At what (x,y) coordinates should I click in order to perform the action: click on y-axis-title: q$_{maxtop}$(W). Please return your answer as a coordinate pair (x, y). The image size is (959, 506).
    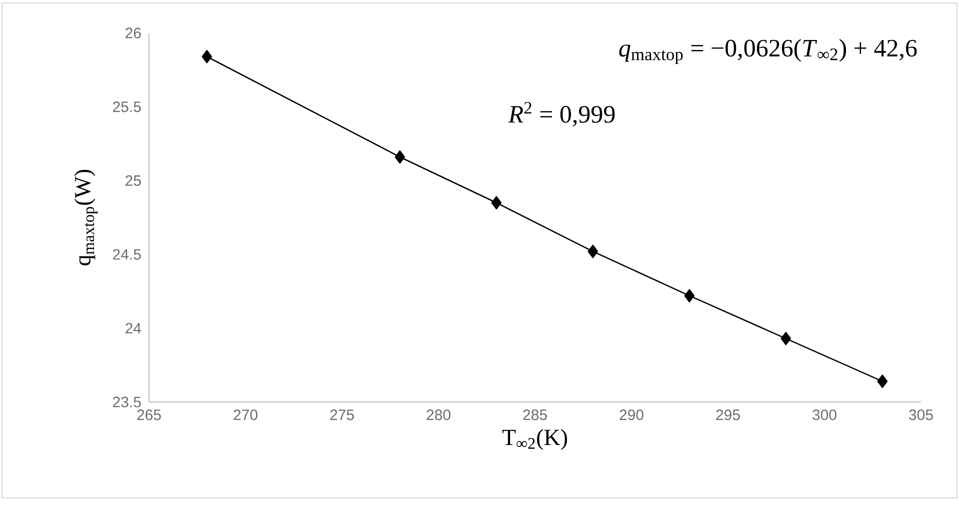
    Looking at the image, I should click on (86, 218).